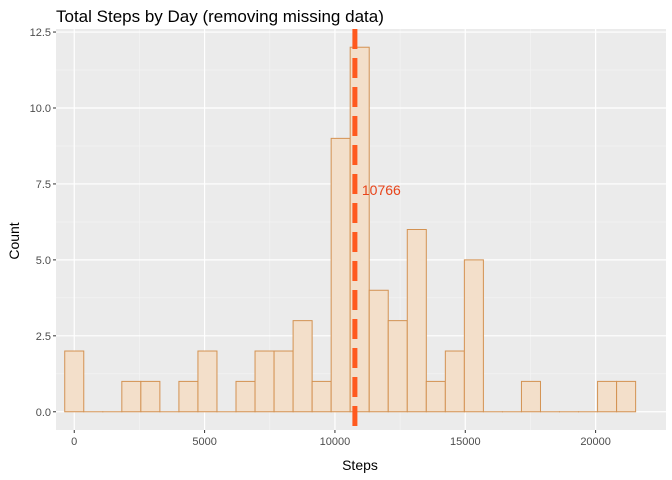 This screenshot has height=480, width=672. I want to click on y-tick-label: 7.5, so click(43, 185).